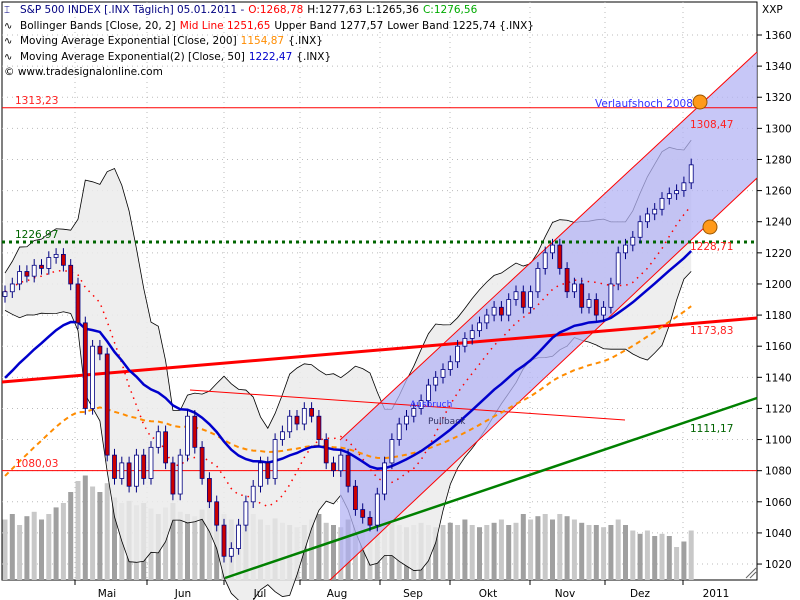 Image resolution: width=800 pixels, height=600 pixels. What do you see at coordinates (269, 73) in the screenshot?
I see `copyright: © www.tradesignalonline.com` at bounding box center [269, 73].